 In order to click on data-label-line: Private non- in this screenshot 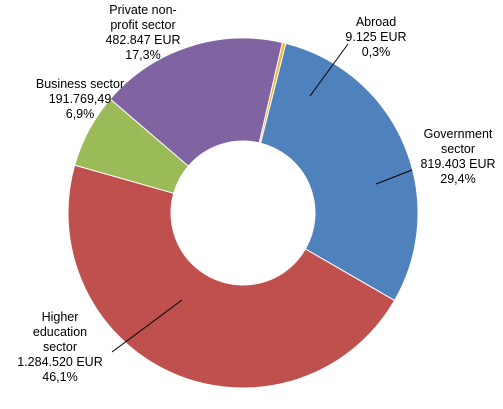, I will do `click(142, 10)`.